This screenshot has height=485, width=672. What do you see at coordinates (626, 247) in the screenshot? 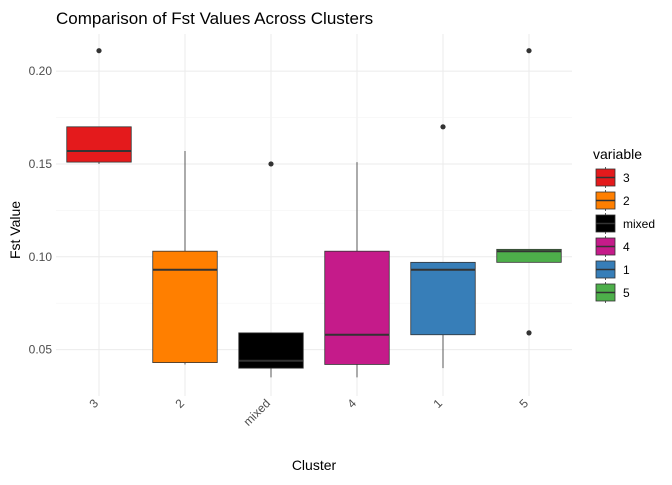
I see `legend-label: 4` at bounding box center [626, 247].